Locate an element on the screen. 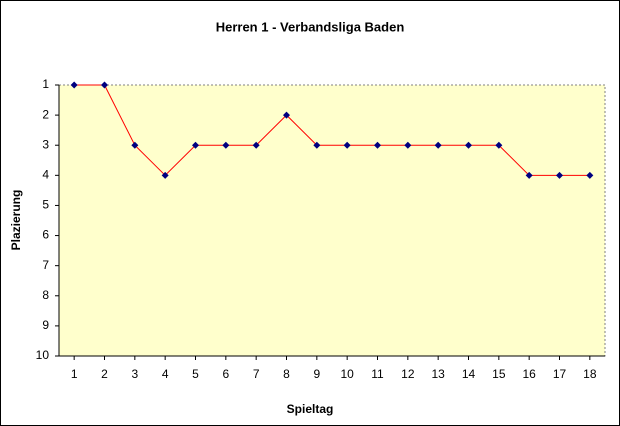  x-tick-label: 6 is located at coordinates (225, 374).